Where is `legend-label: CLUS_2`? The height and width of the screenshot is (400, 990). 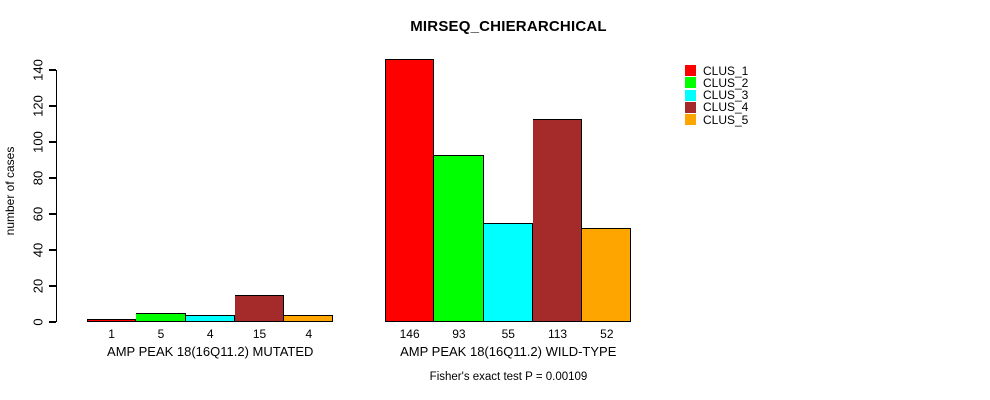
legend-label: CLUS_2 is located at coordinates (726, 82).